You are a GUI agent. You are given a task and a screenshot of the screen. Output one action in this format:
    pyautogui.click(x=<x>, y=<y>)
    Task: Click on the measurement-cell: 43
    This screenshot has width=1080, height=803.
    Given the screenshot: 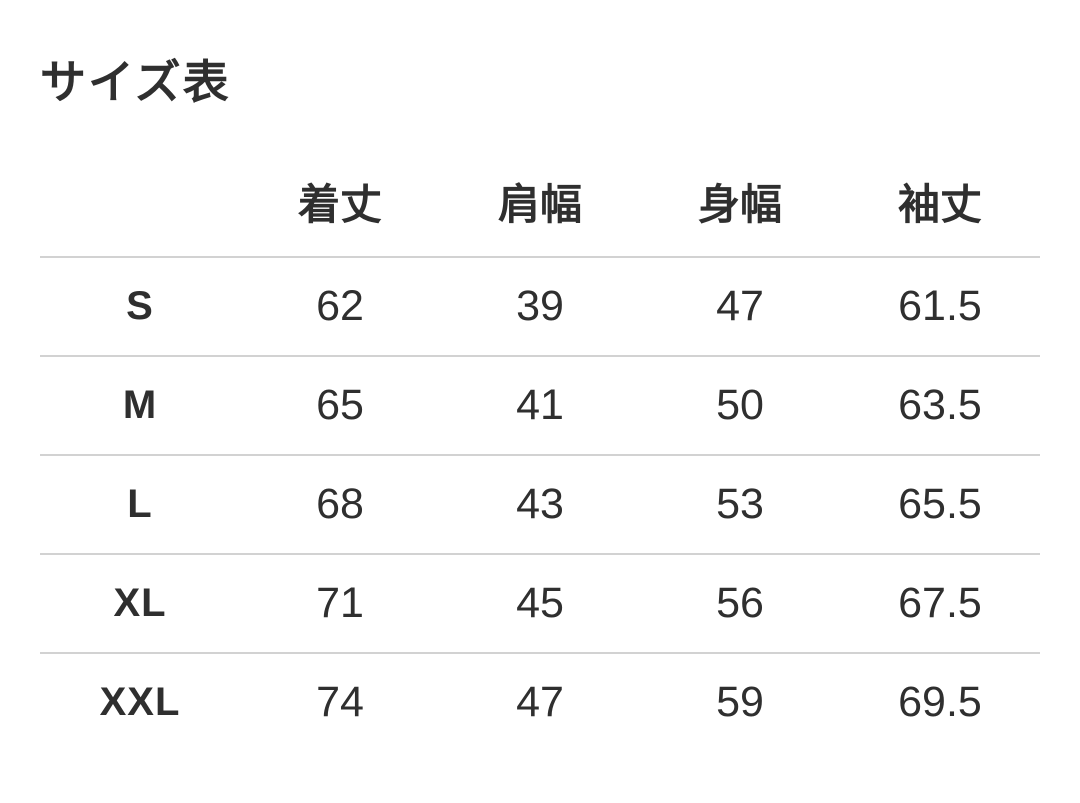 What is the action you would take?
    pyautogui.click(x=540, y=505)
    